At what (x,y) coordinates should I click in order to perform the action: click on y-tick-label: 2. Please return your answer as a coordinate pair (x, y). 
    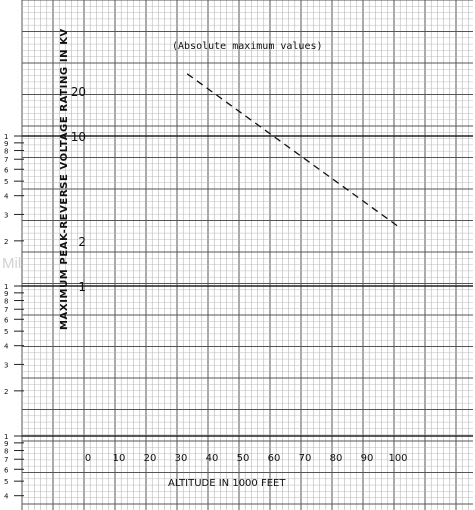
    Looking at the image, I should click on (82, 242).